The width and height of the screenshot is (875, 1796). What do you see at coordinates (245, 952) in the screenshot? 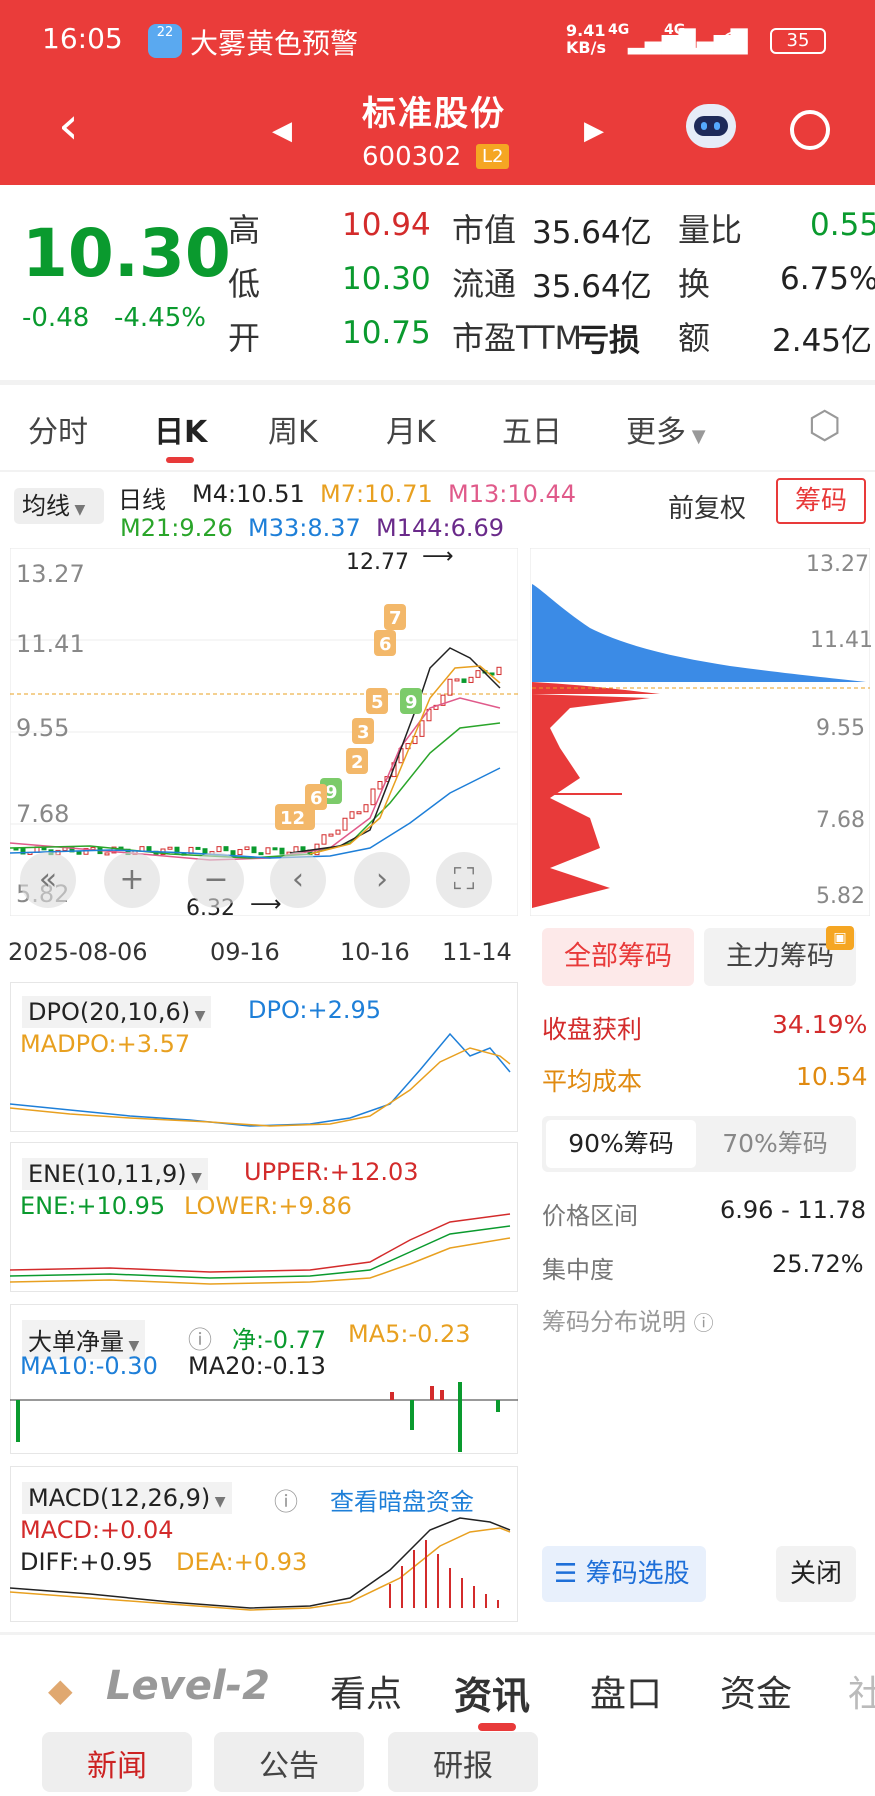
I see `date-2: 09-16` at bounding box center [245, 952].